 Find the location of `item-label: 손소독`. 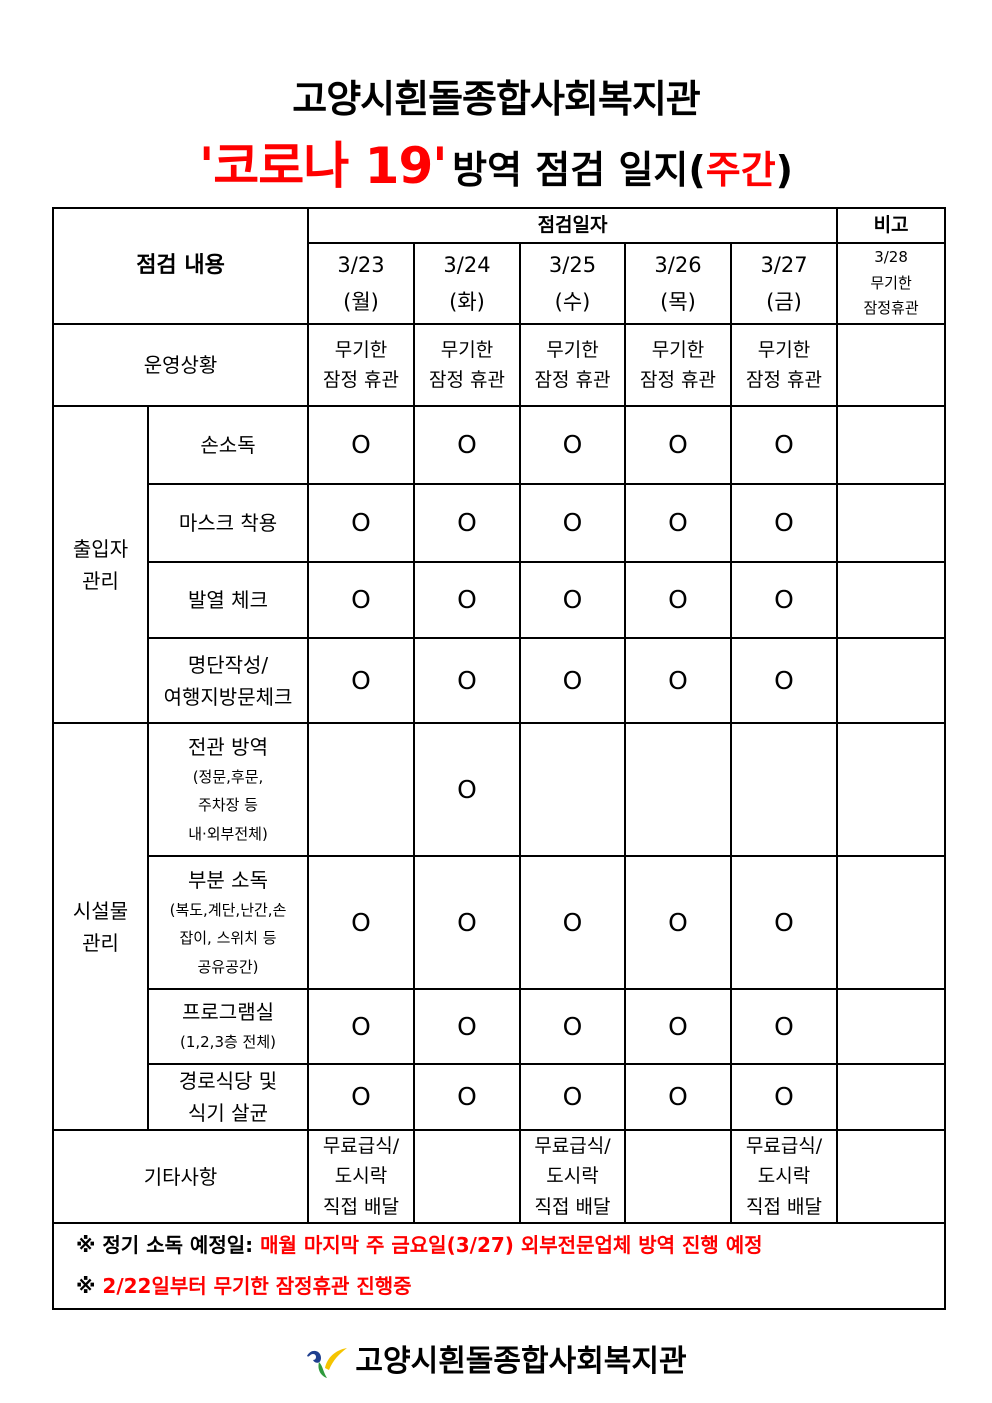

item-label: 손소독 is located at coordinates (228, 445).